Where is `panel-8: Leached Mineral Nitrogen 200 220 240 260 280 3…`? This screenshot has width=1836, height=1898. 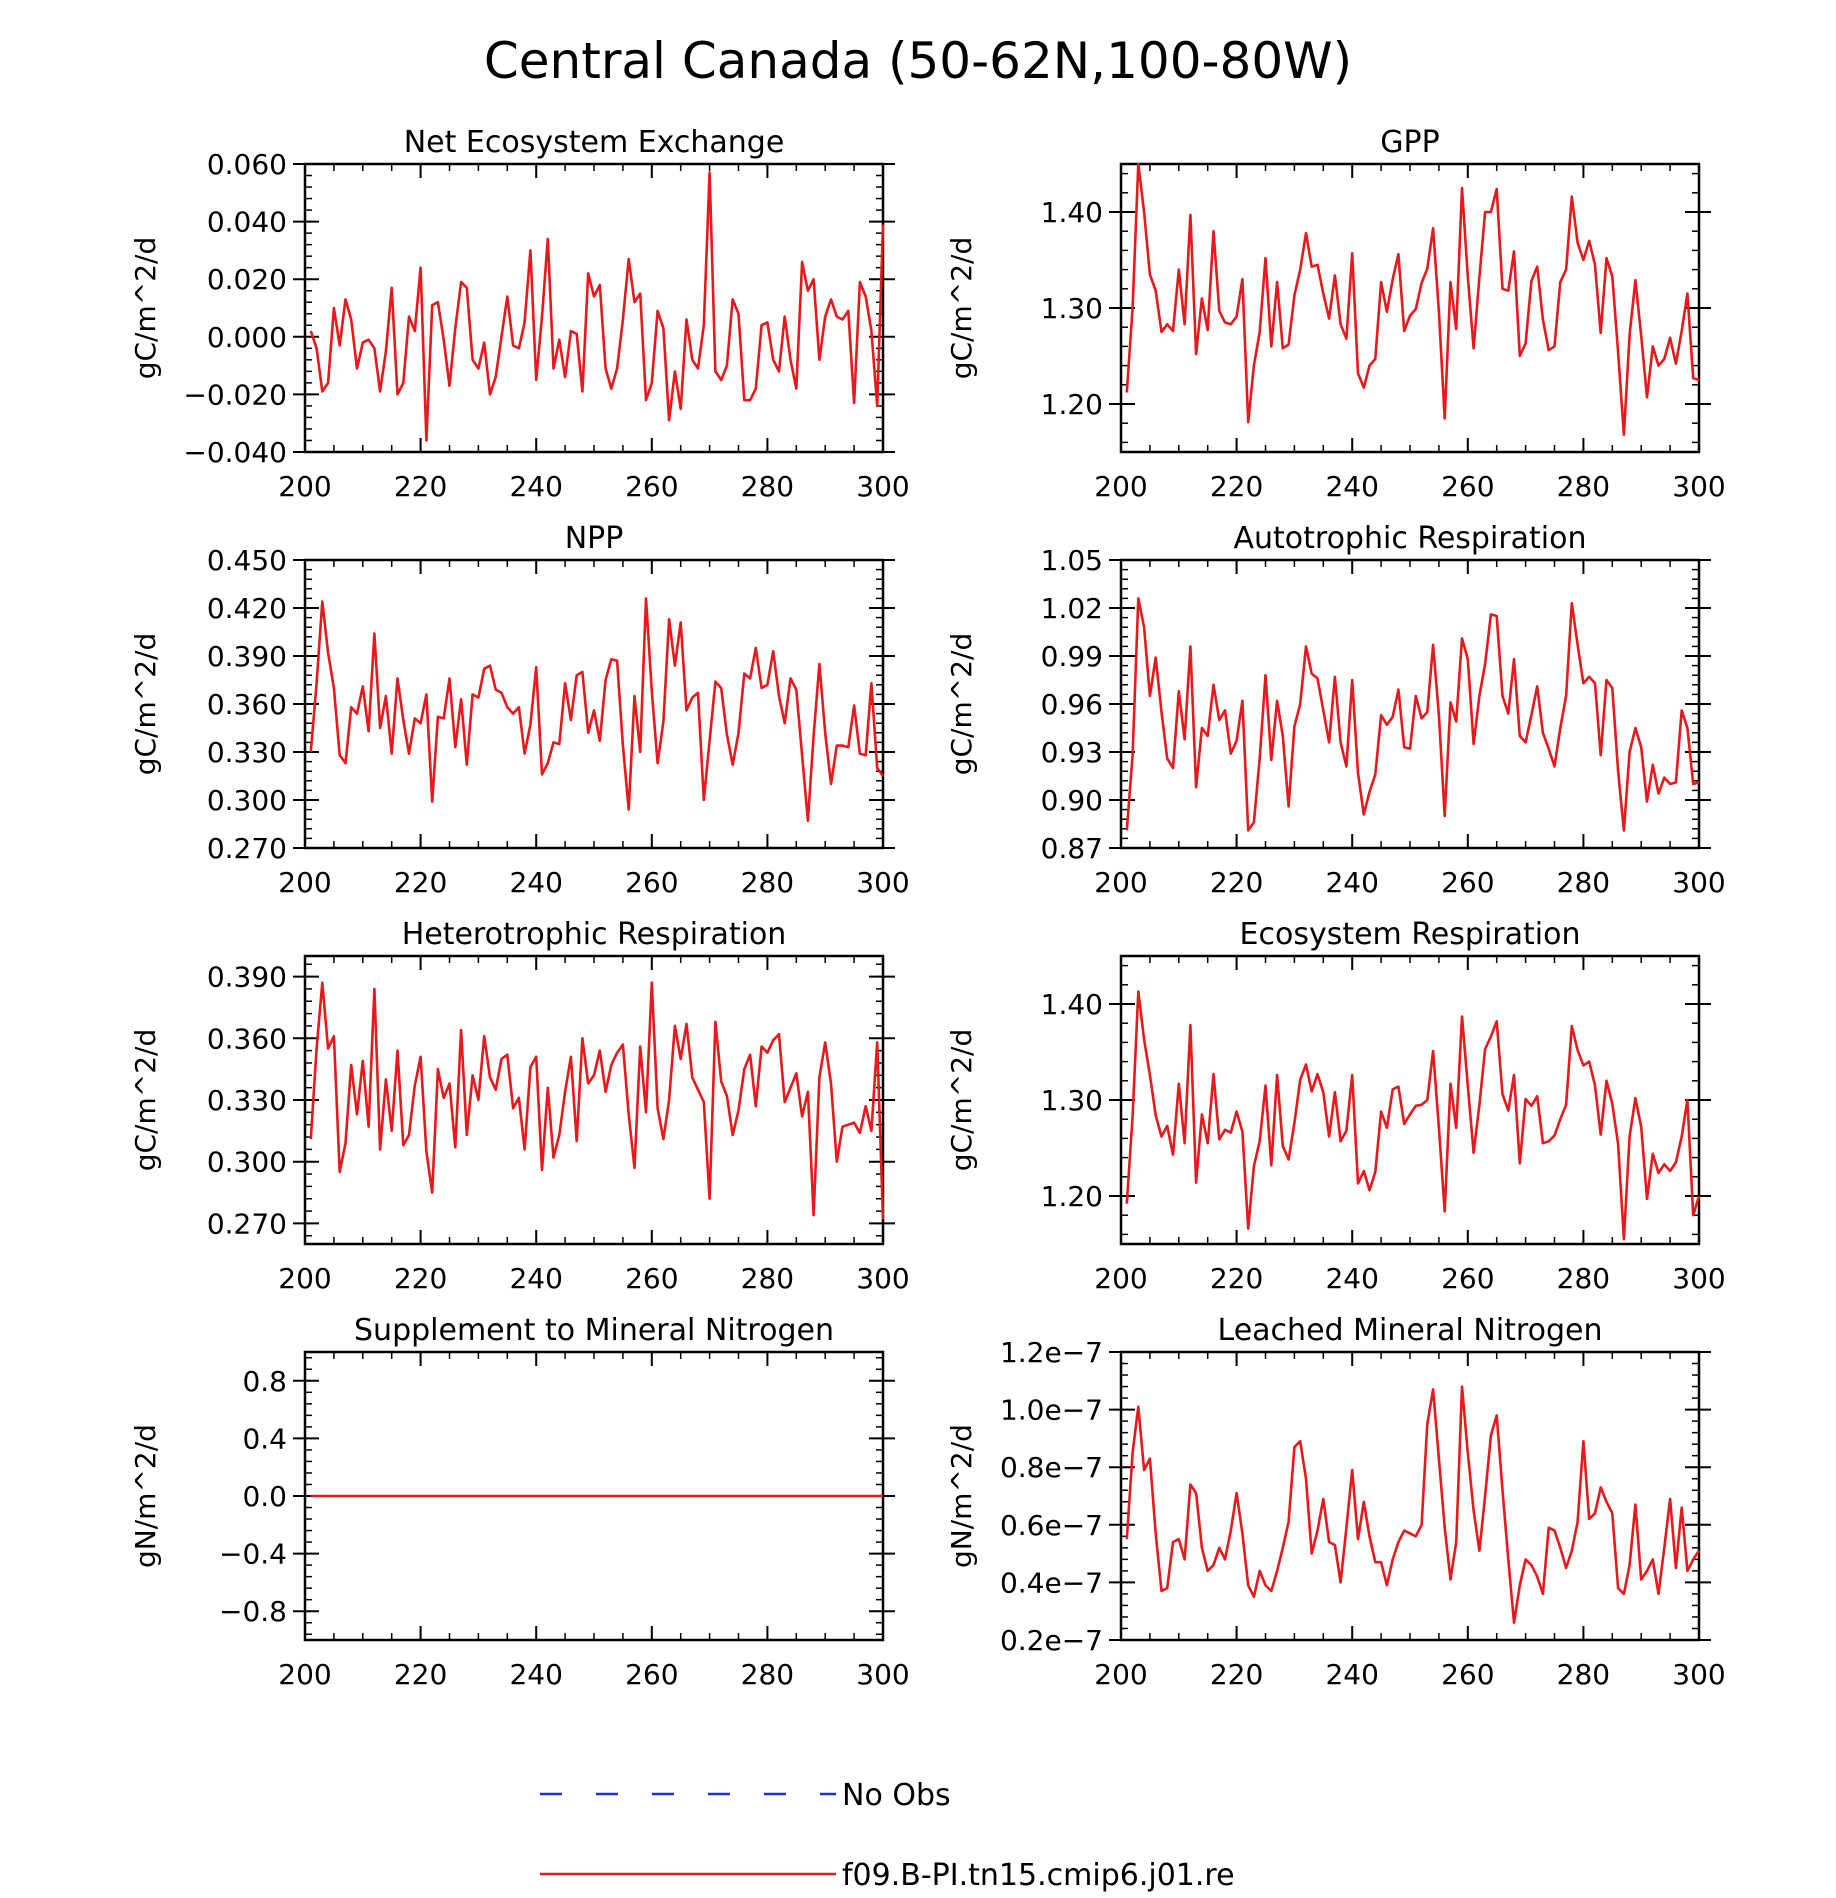 panel-8: Leached Mineral Nitrogen 200 220 240 260 280 3… is located at coordinates (1335, 1502).